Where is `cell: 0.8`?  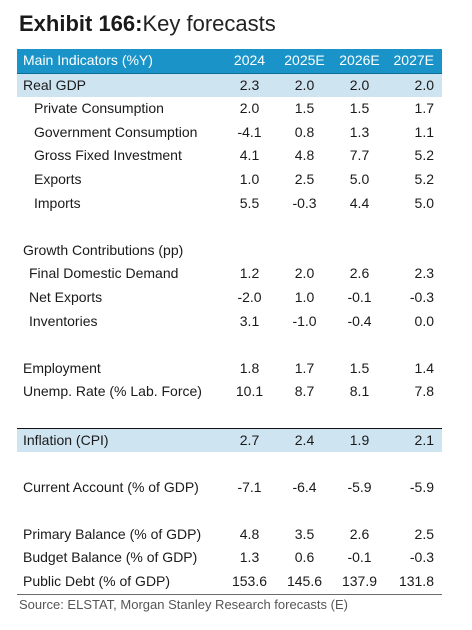 cell: 0.8 is located at coordinates (304, 131).